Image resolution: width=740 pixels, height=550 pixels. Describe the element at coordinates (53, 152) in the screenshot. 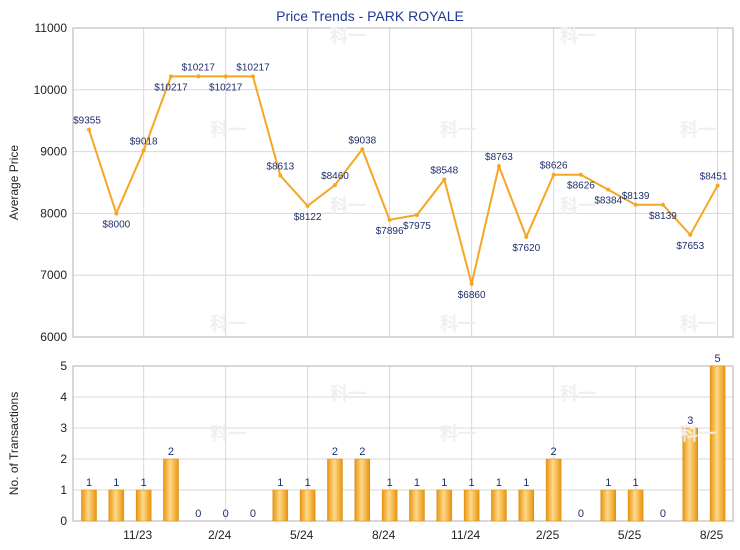

I see `y-tick-label: 9000` at that location.